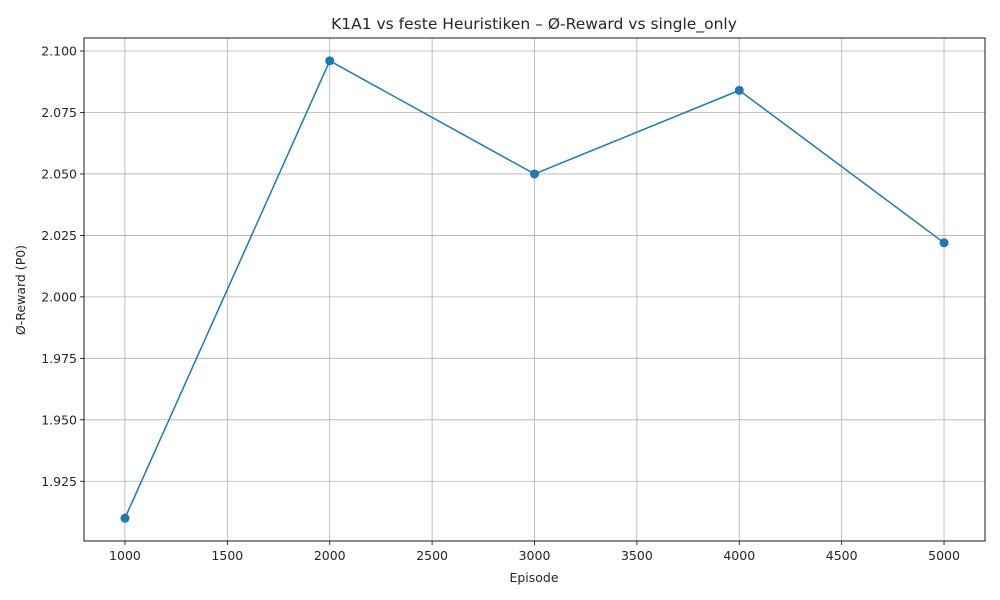 The height and width of the screenshot is (600, 1000). I want to click on y-tick-label: 1.950, so click(59, 419).